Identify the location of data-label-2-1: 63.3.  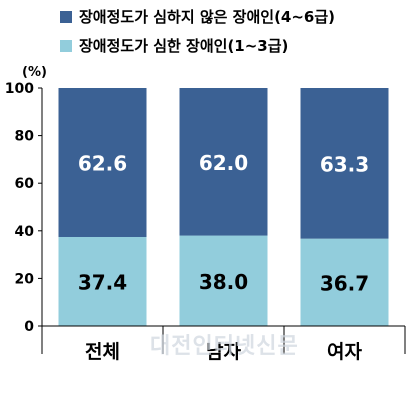
(344, 164).